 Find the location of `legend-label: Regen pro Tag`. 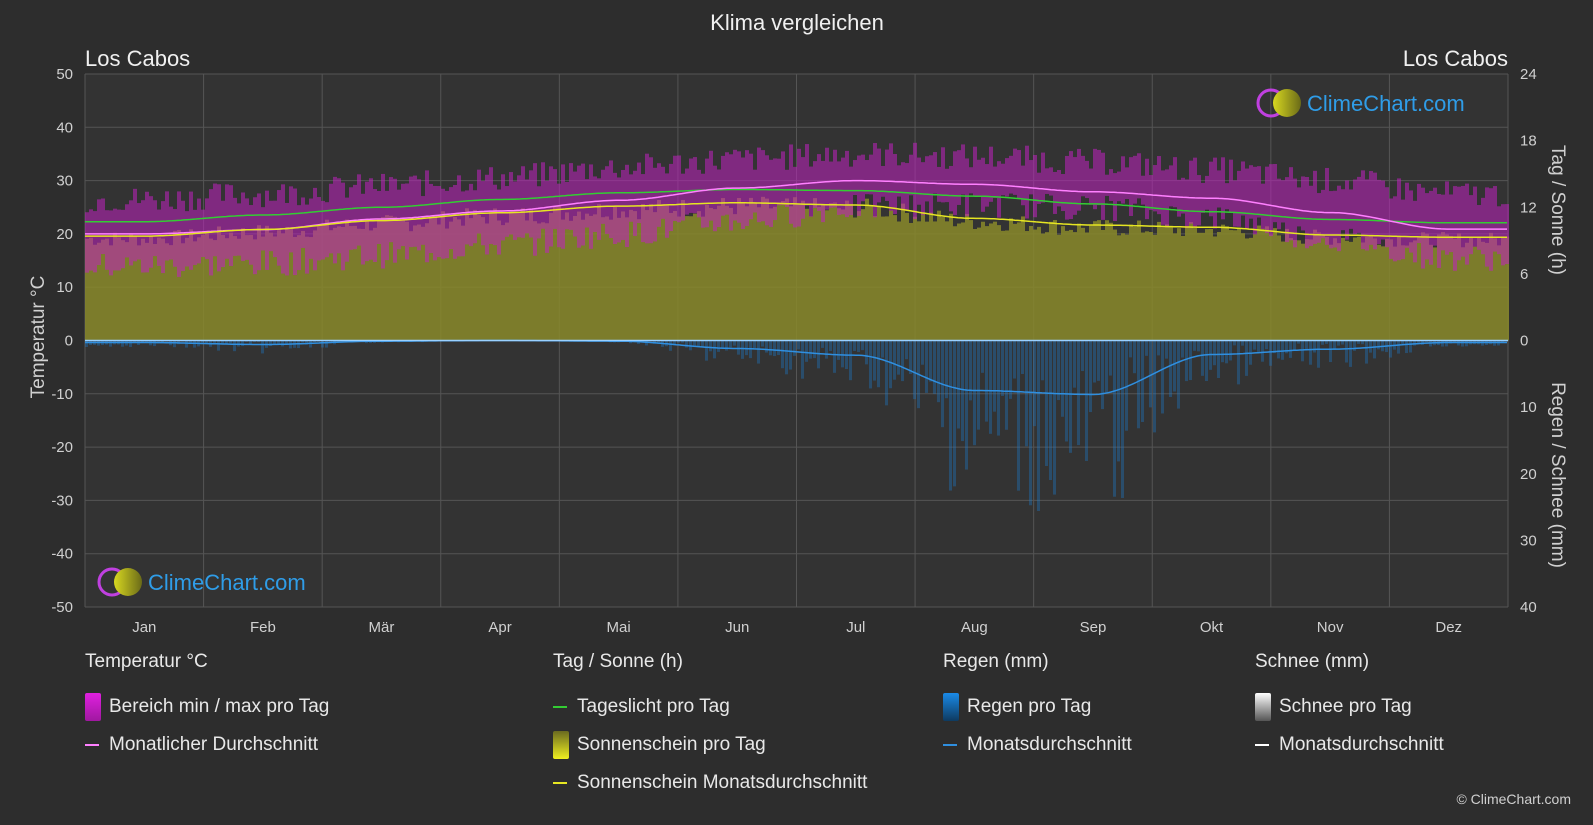

legend-label: Regen pro Tag is located at coordinates (1029, 706).